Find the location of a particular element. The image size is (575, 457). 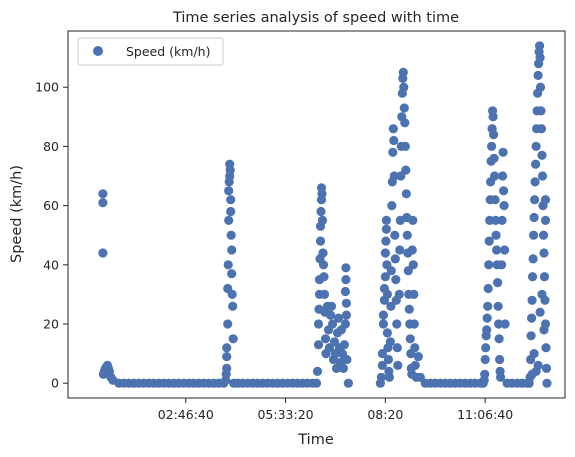

legend-marker is located at coordinates (98, 51).